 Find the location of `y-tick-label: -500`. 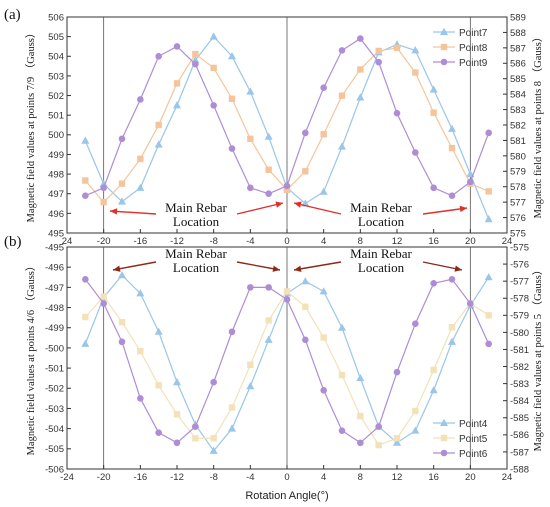

y-tick-label: -500 is located at coordinates (54, 348).